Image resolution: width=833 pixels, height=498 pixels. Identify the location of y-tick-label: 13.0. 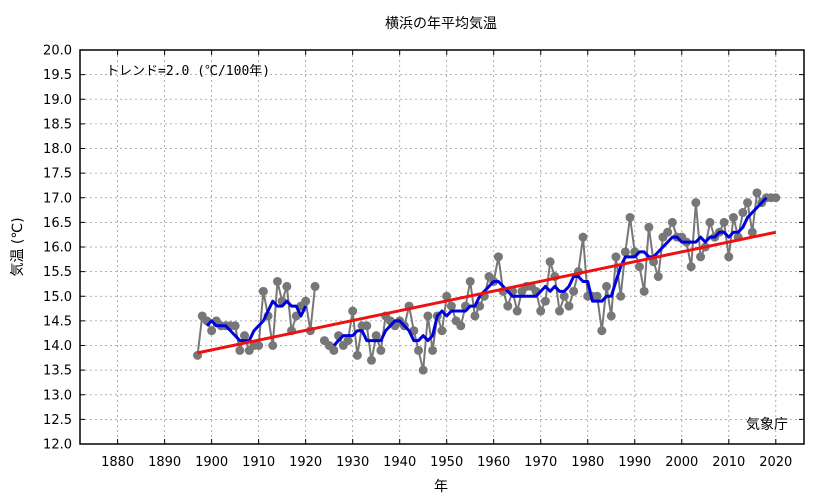
(57, 395).